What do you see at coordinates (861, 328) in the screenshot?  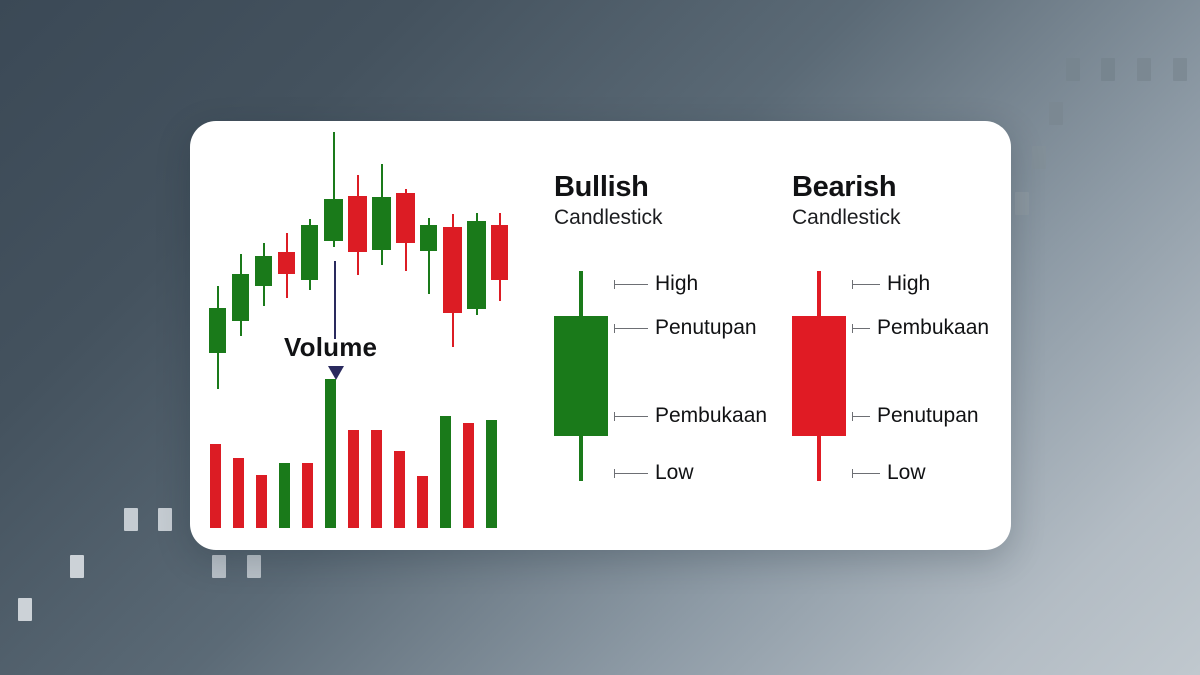 I see `bearish-open-leader` at bounding box center [861, 328].